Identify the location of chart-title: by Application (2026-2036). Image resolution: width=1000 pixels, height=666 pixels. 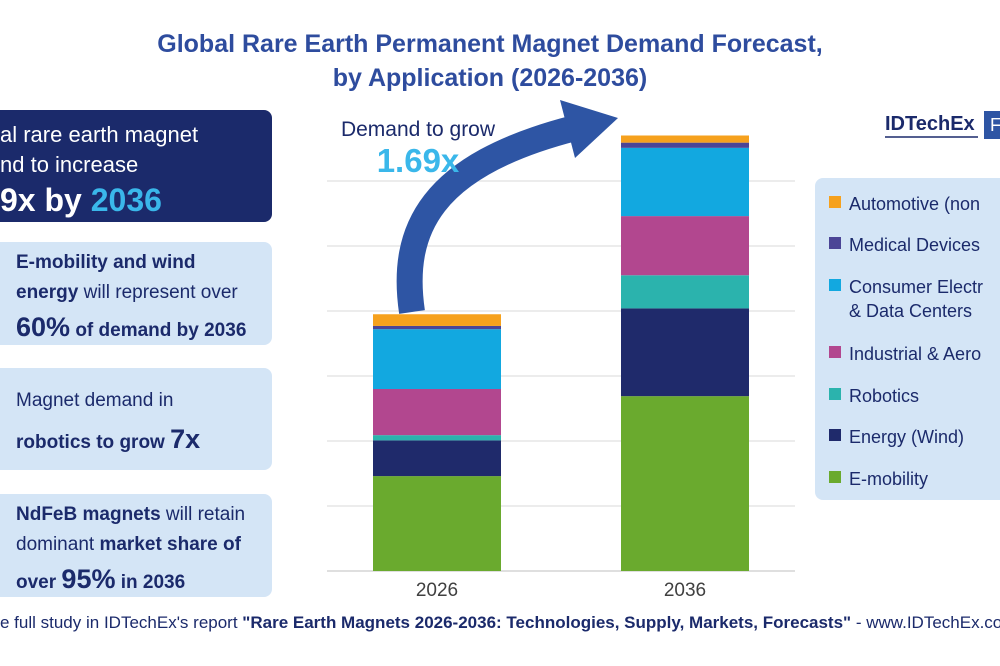
(490, 78).